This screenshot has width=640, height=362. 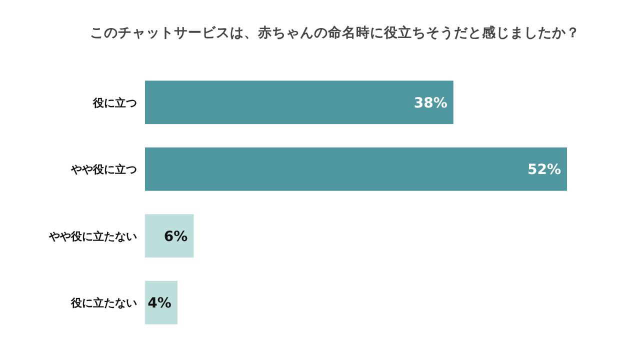 What do you see at coordinates (92, 236) in the screenshot?
I see `y-tick-label: やや役に立たない` at bounding box center [92, 236].